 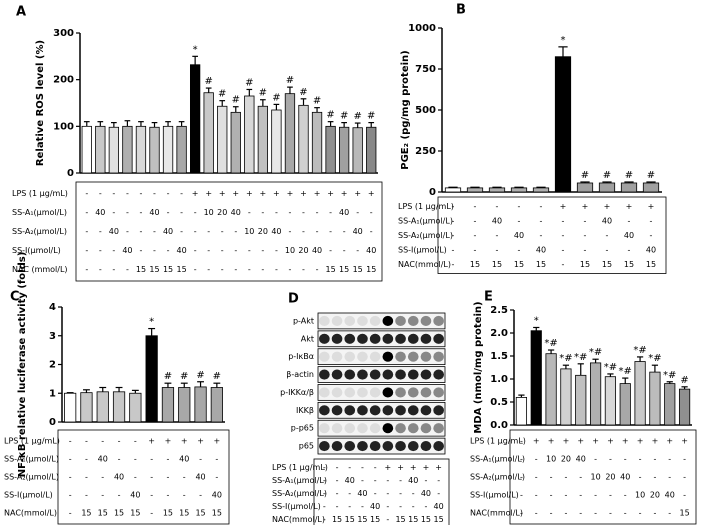 I want to click on blot-label: β-actin, so click(x=300, y=374).